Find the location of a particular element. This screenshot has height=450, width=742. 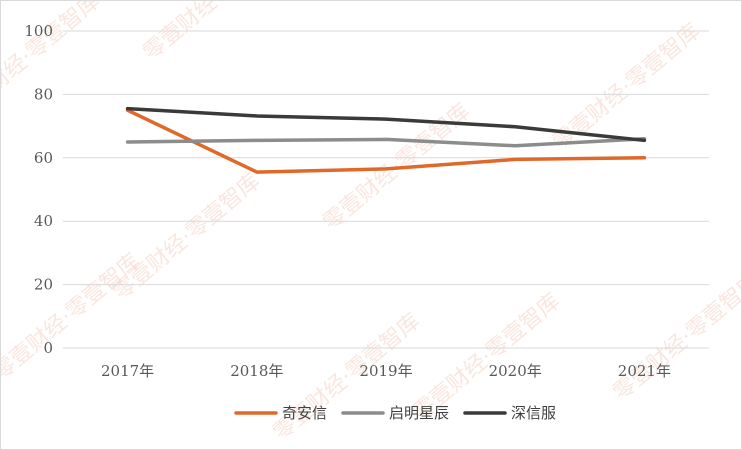

legend-label: 奇安信 is located at coordinates (304, 413).